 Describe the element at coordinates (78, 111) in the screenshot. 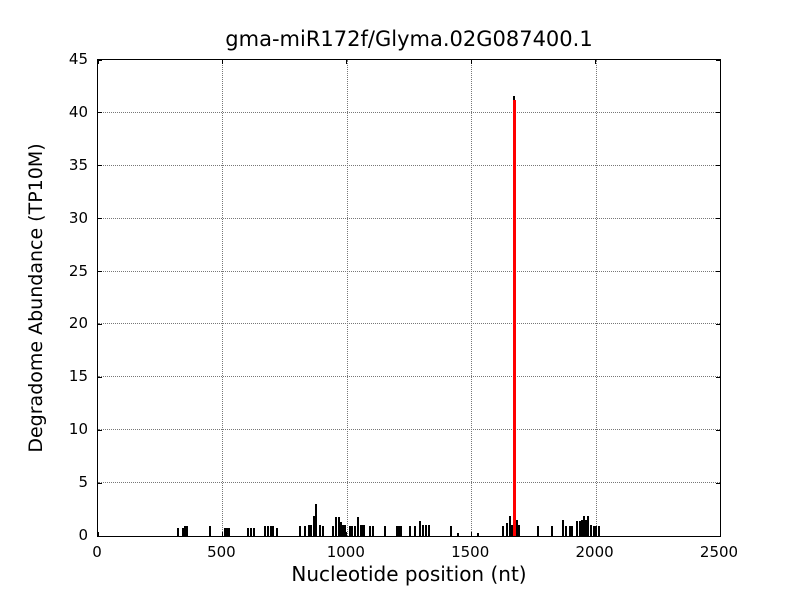

I see `y-tick-label: 40` at that location.